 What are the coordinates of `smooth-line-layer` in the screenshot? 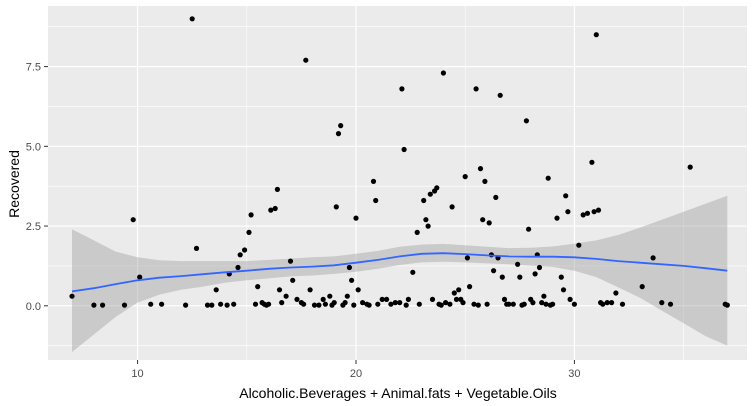 It's located at (399, 272).